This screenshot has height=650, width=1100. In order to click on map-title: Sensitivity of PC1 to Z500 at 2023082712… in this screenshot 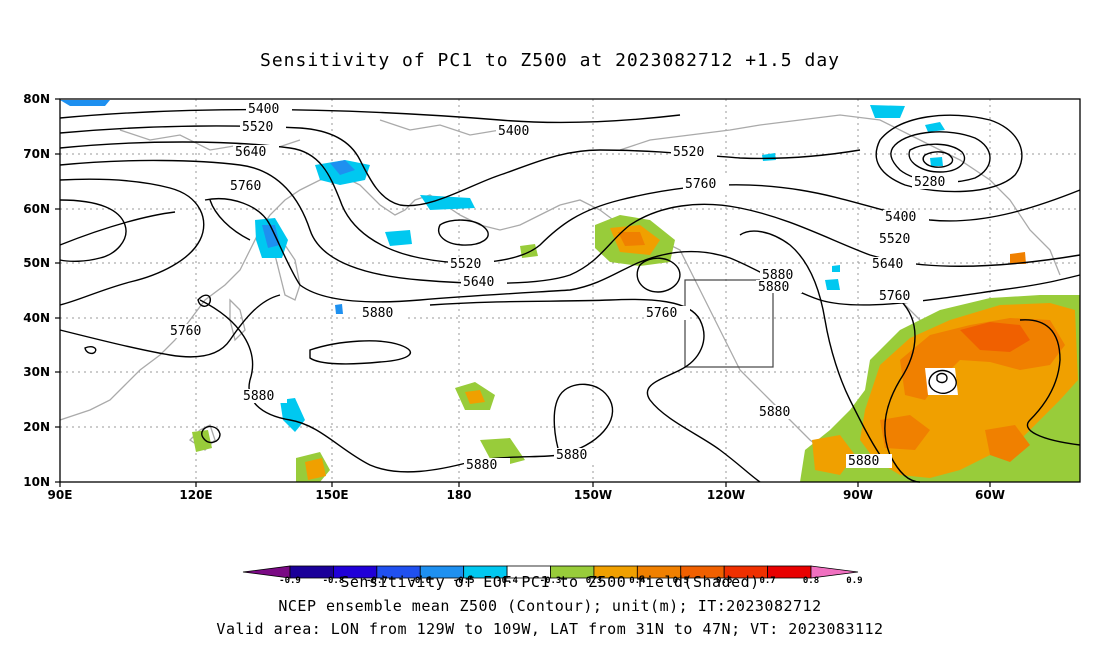, I will do `click(549, 60)`.